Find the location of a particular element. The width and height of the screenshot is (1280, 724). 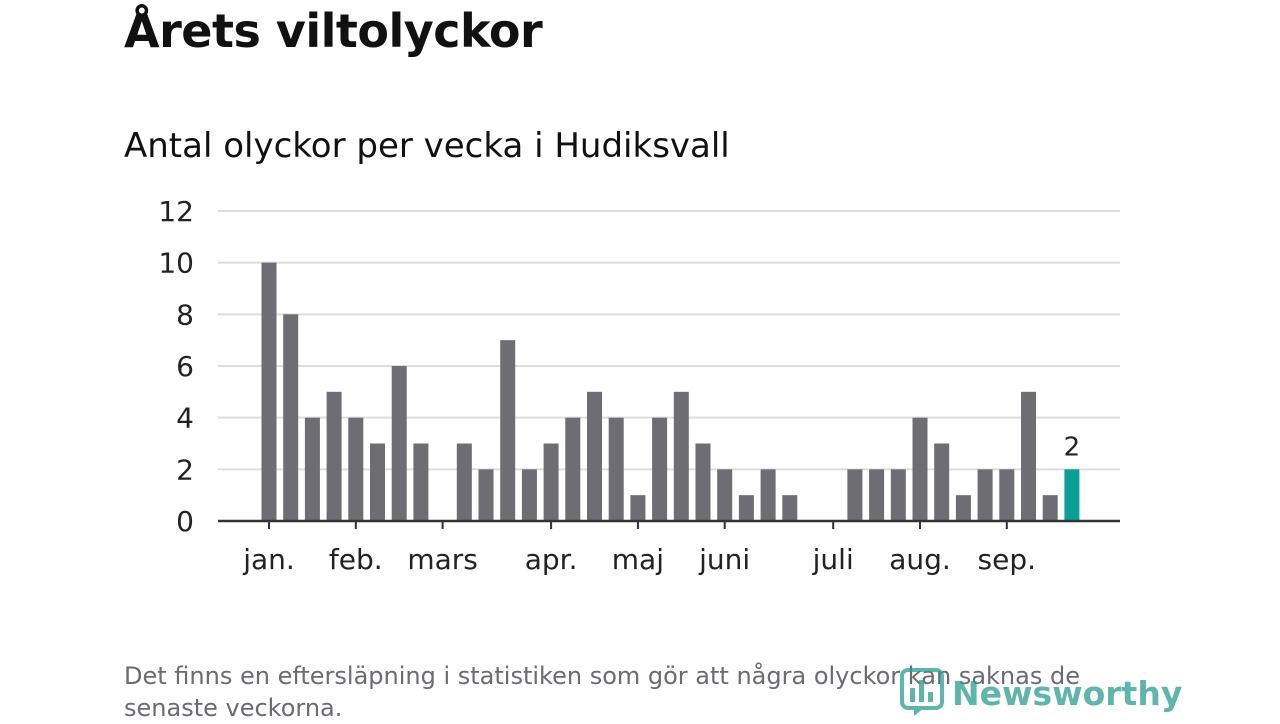

y-tick-label: 4 is located at coordinates (185, 418).